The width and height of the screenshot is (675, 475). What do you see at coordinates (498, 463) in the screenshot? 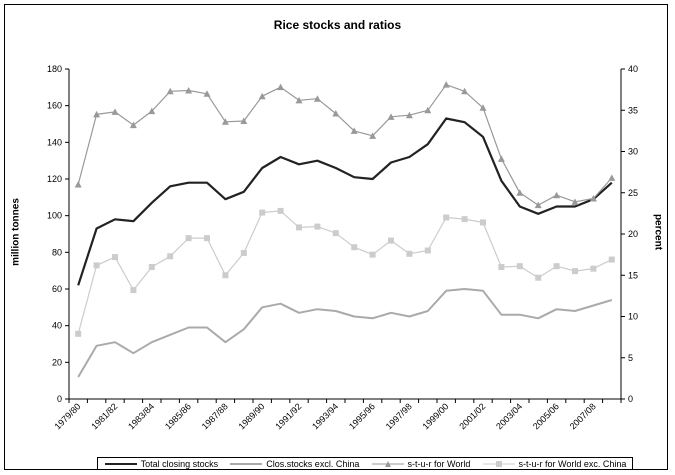
I see `legend-swatch-stur-exc-china` at bounding box center [498, 463].